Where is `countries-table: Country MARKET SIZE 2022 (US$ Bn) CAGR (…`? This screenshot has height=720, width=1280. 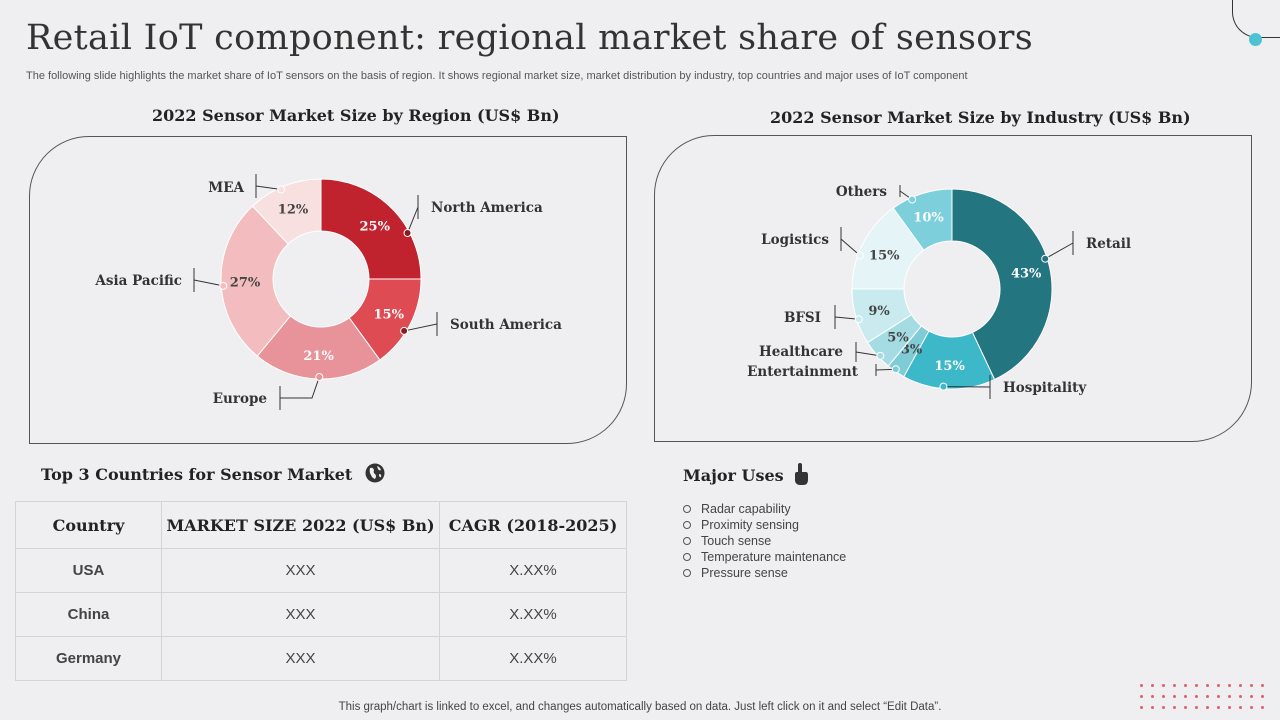
countries-table: Country MARKET SIZE 2022 (US$ Bn) CAGR (… is located at coordinates (321, 591).